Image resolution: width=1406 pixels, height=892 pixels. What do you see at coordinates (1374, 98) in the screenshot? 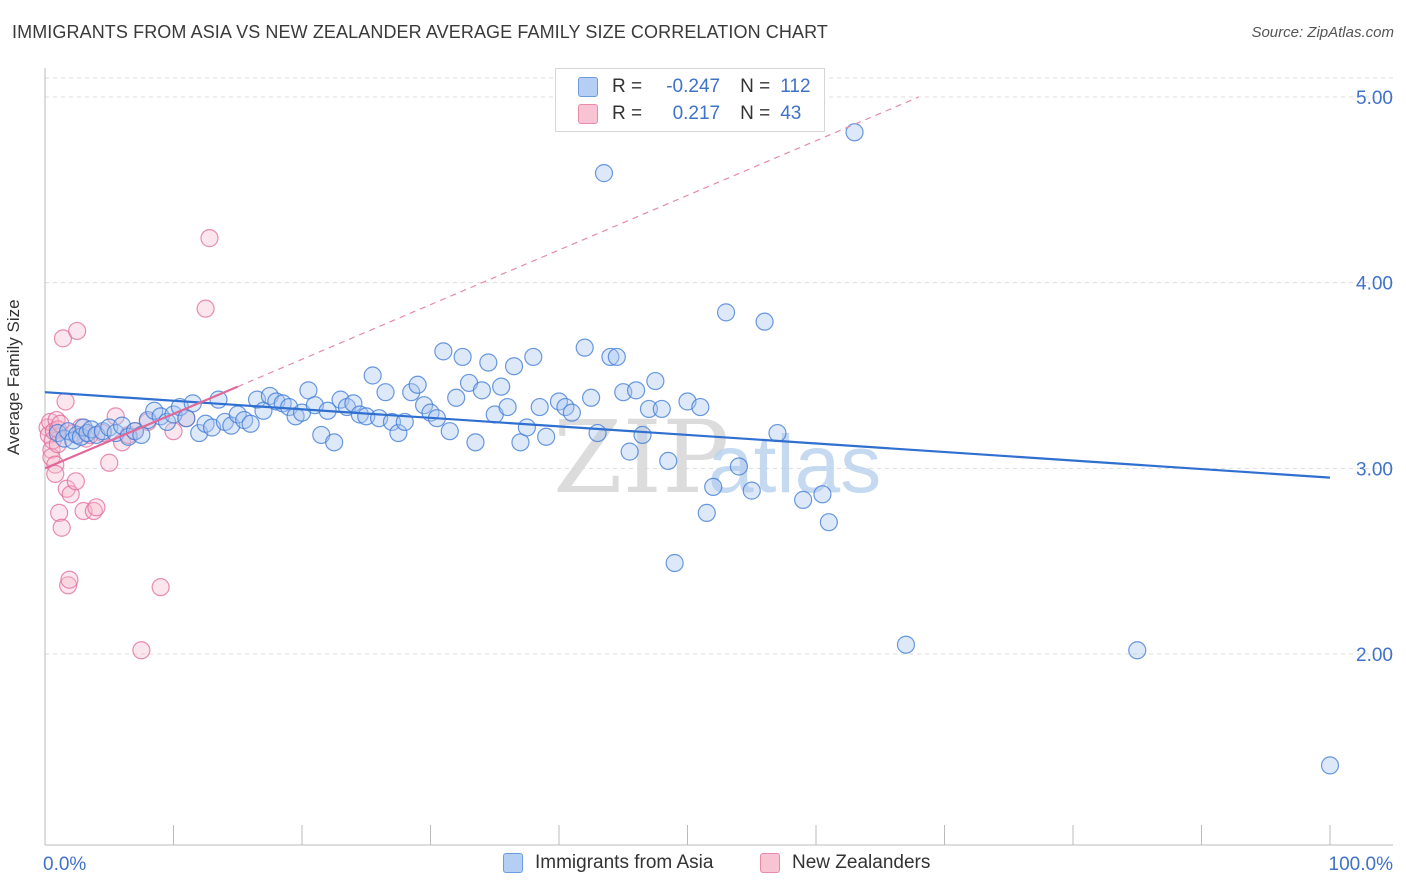
I see `y-tick-label-3: 5.00` at bounding box center [1374, 98].